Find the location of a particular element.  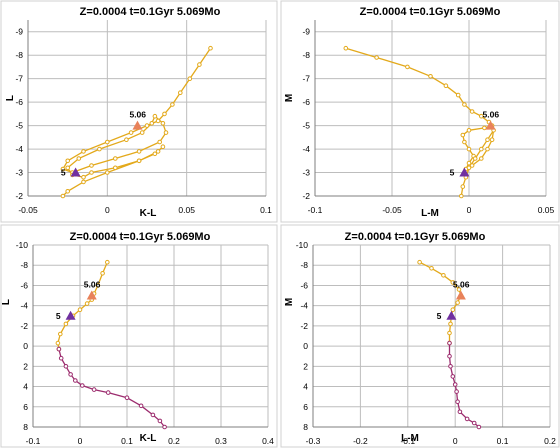

y-tick-label: 2 is located at coordinates (305, 366).